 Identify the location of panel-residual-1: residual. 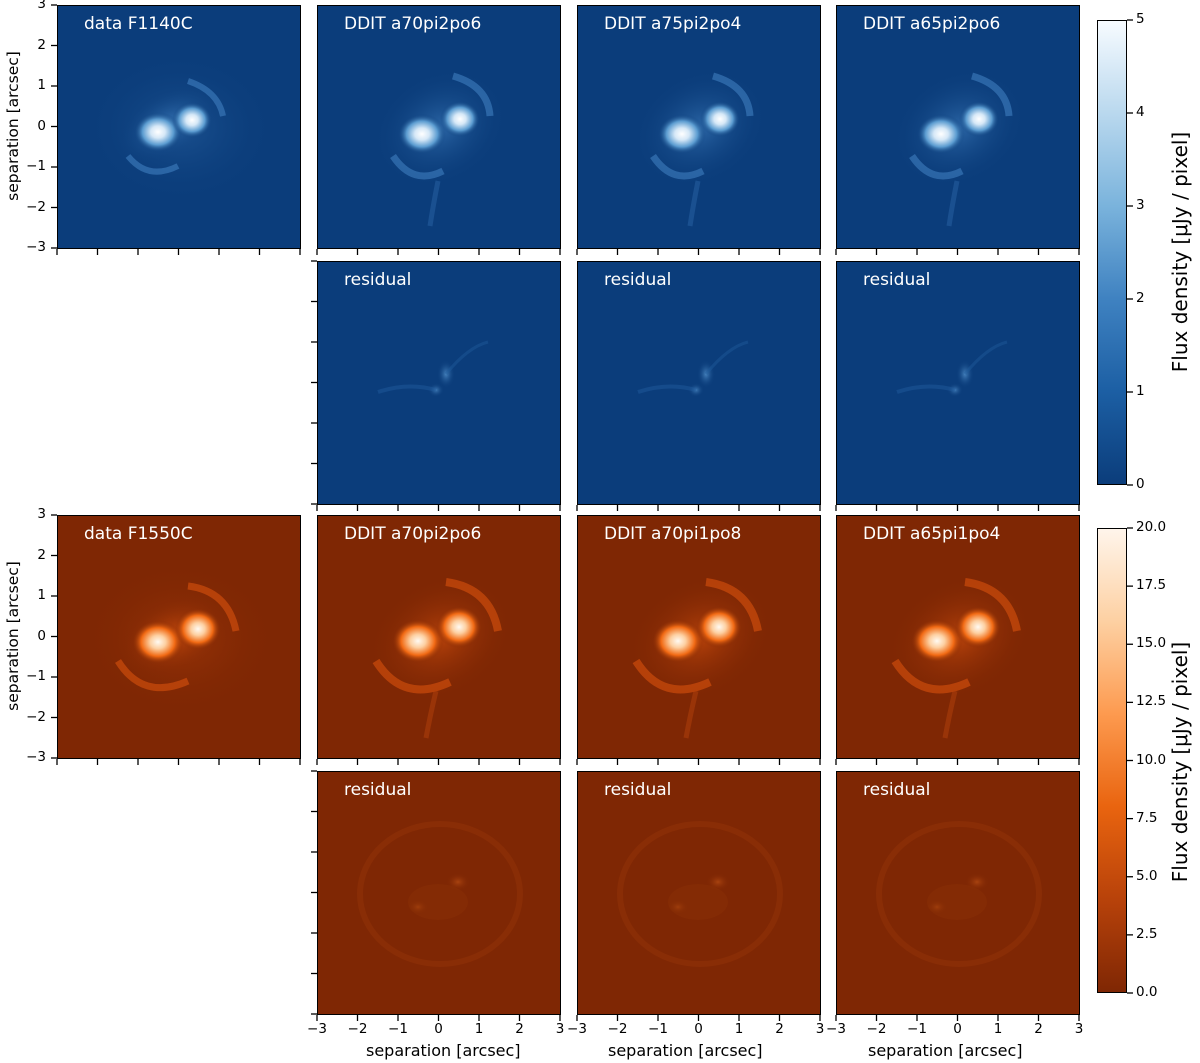
(439, 383).